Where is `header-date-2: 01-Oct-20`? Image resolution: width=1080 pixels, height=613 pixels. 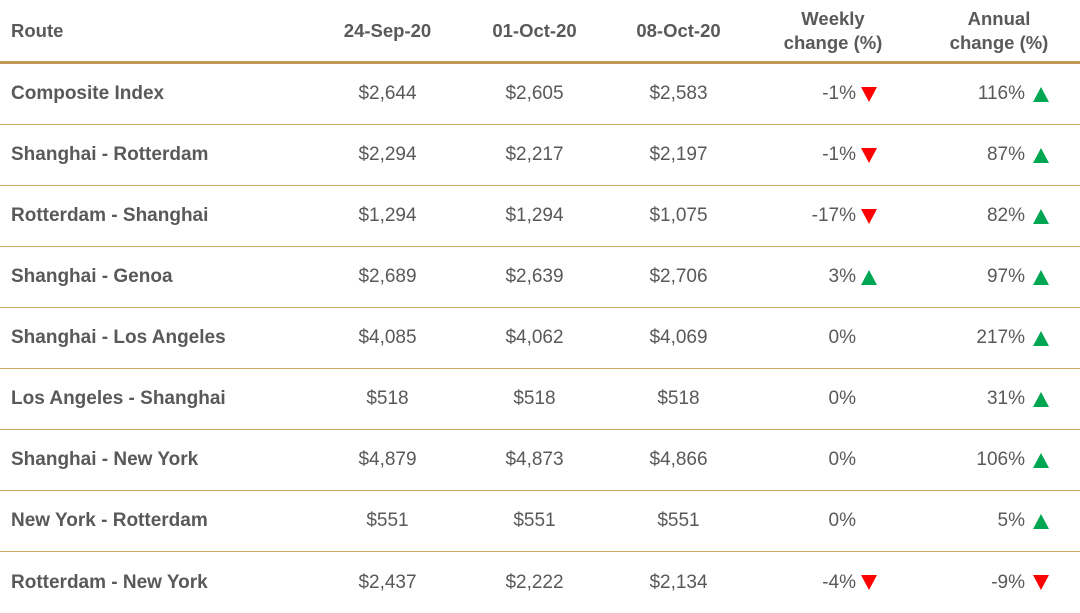 header-date-2: 01-Oct-20 is located at coordinates (534, 30).